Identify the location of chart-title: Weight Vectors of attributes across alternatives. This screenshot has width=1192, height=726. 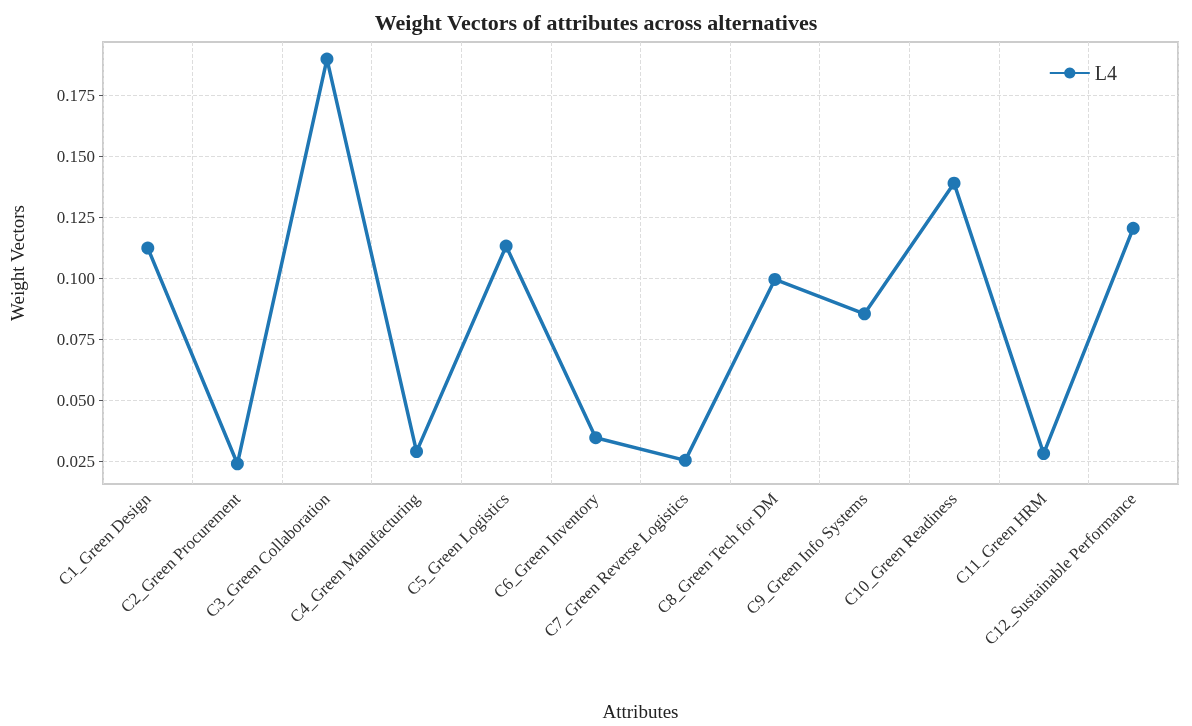
(596, 22).